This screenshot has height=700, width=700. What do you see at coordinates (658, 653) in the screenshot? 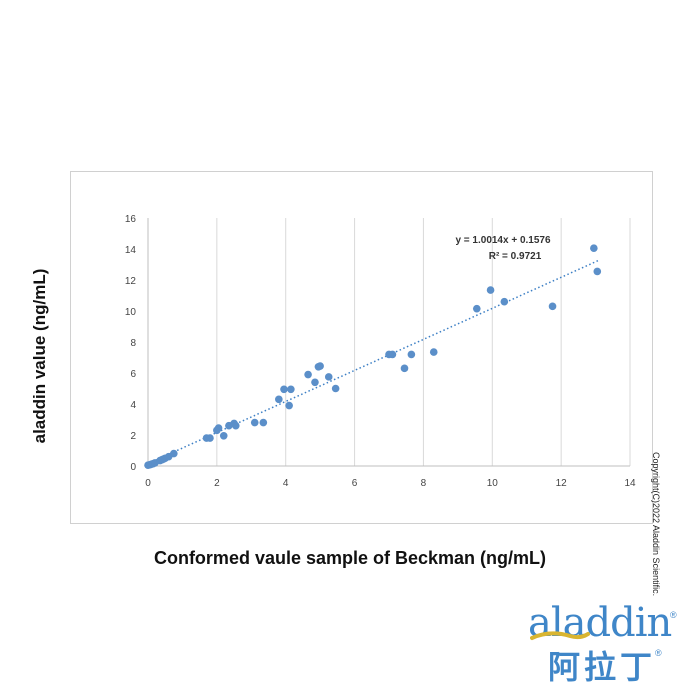
I see `logo-registered-mark-cn: ®` at bounding box center [658, 653].